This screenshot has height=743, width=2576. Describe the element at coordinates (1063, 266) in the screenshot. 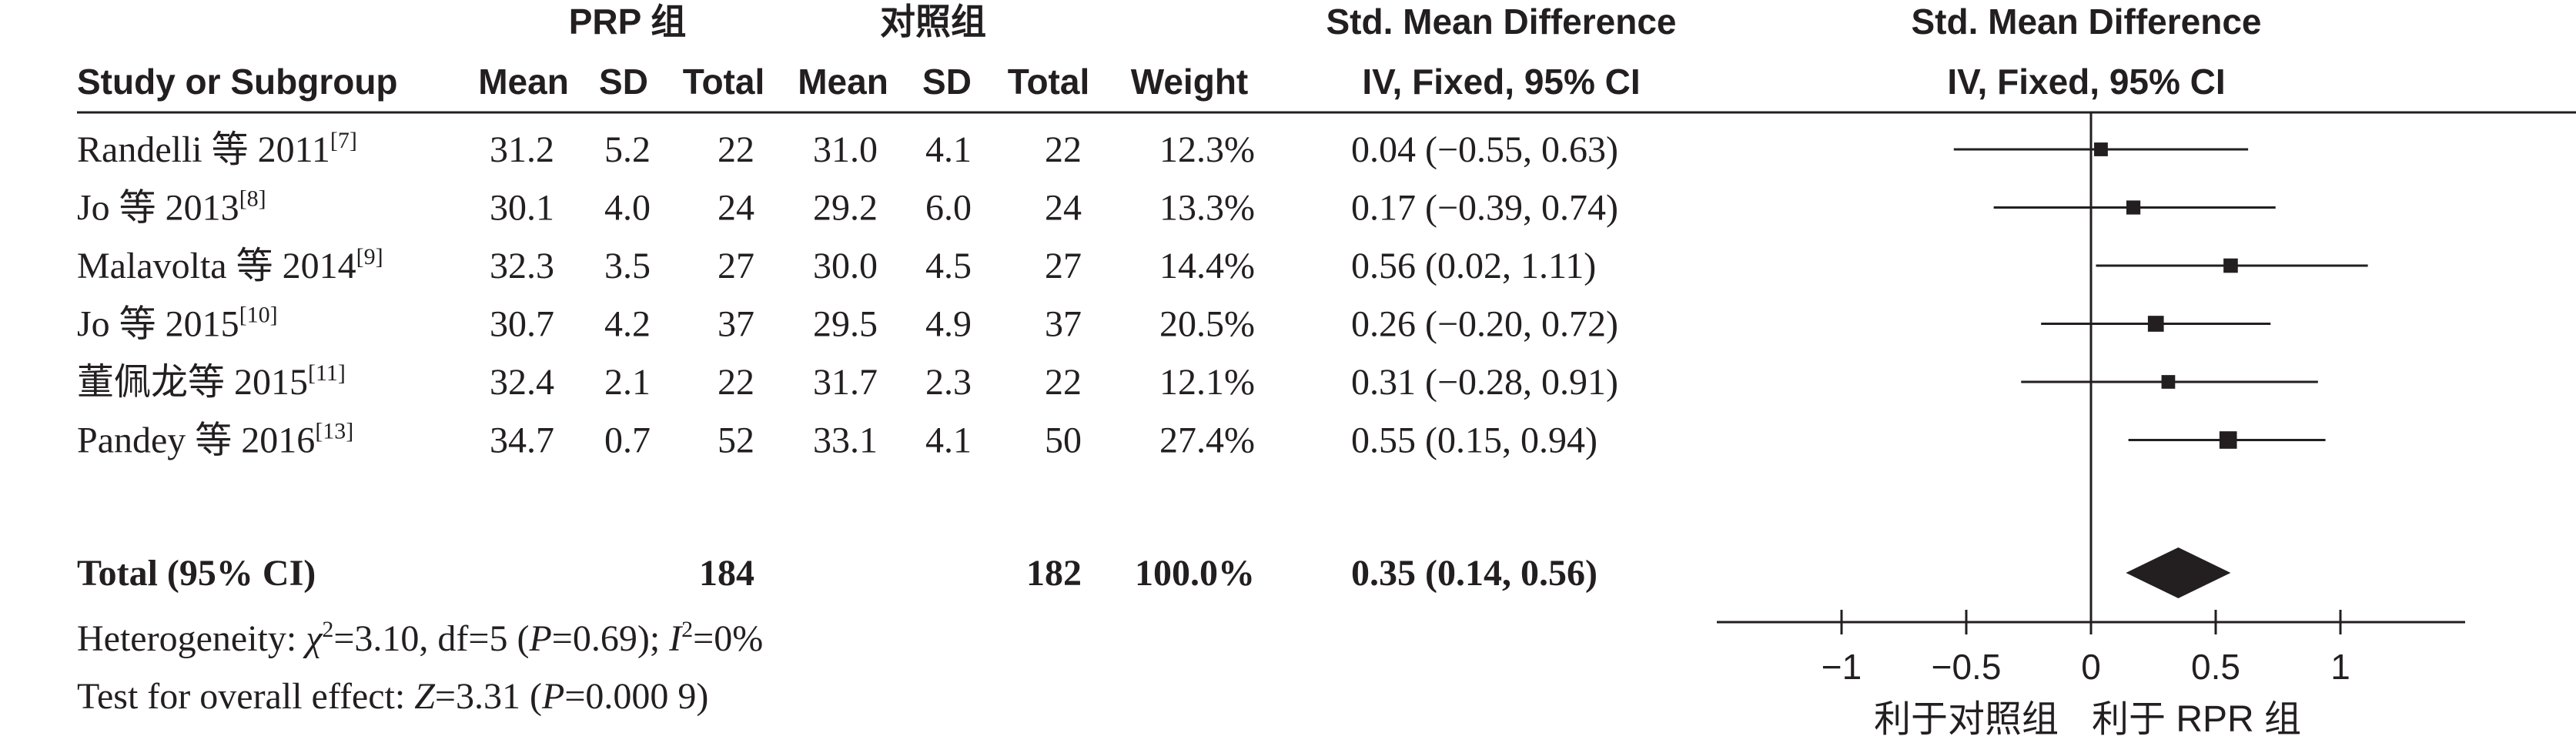

I see `study-total2-cell: 27` at that location.